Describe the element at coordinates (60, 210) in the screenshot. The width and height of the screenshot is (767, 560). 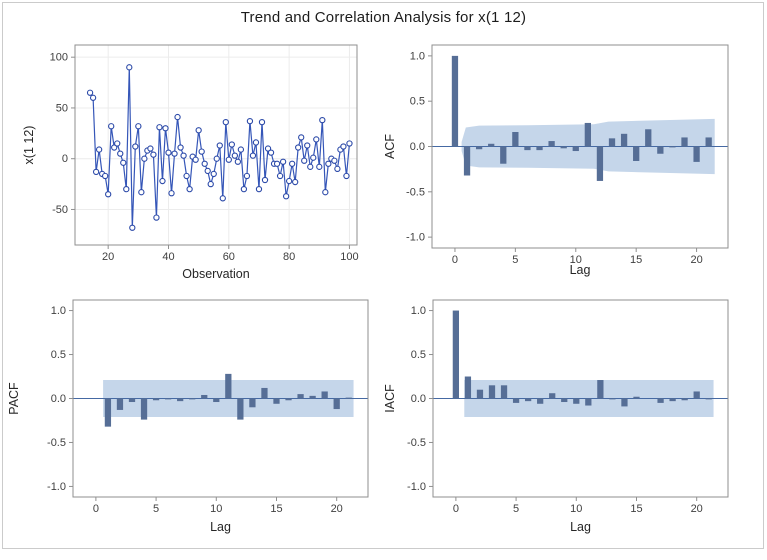
I see `svg-text: -50` at that location.